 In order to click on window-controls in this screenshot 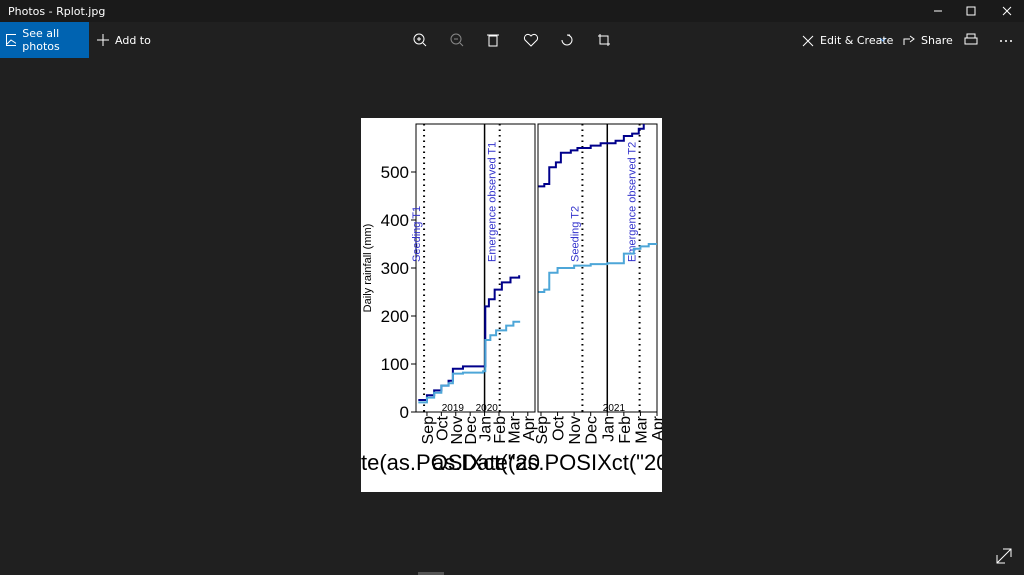, I will do `click(973, 11)`.